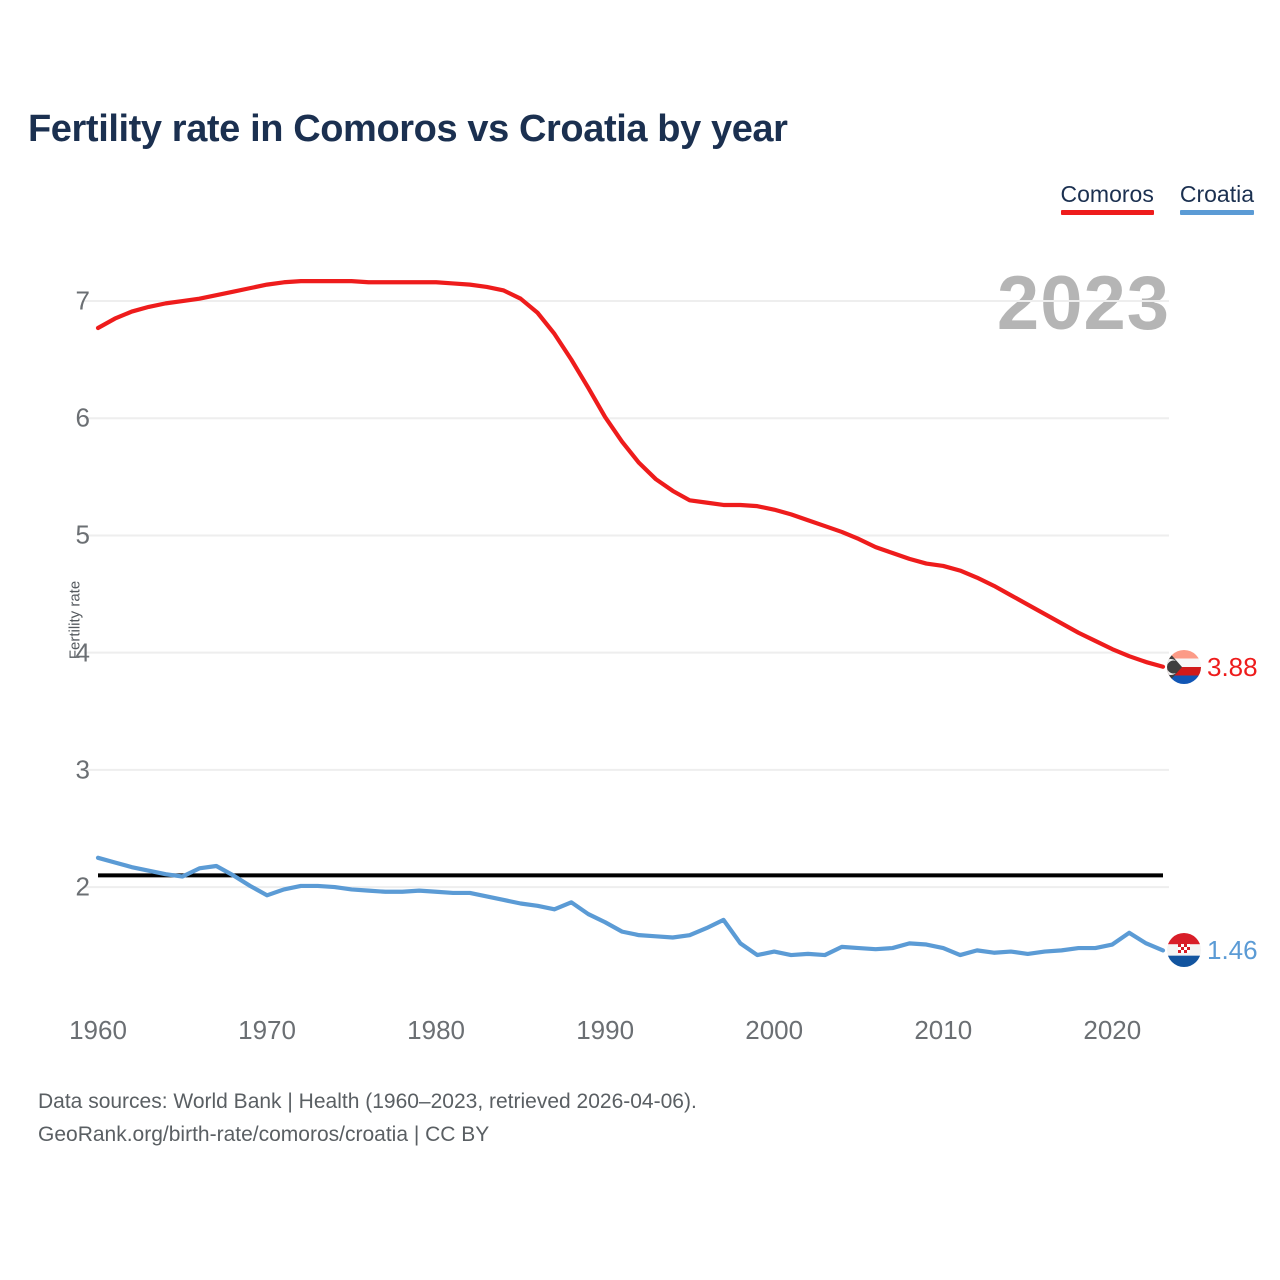  I want to click on x-axis-ticks: 1960 1970 1980 1990 2000 2010 2020, so click(640, 1035).